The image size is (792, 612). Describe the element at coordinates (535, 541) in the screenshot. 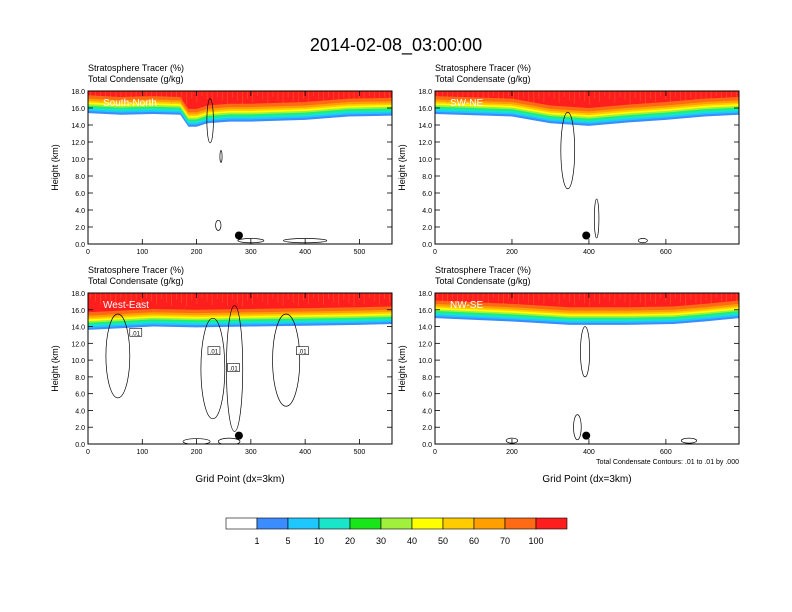

I see `colorbar-label: 100` at that location.